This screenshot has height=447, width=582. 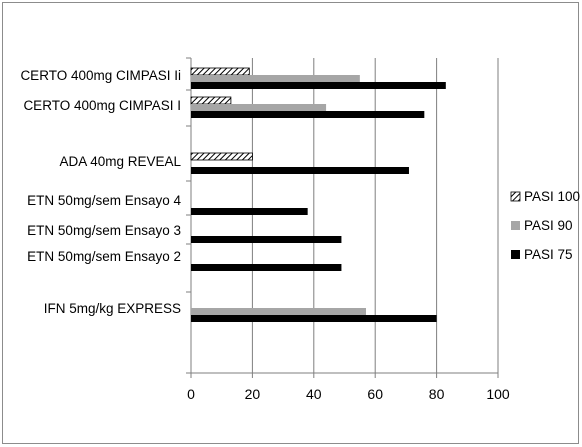 What do you see at coordinates (104, 200) in the screenshot?
I see `category-label-3: ETN 50mg/sem Ensayo 4` at bounding box center [104, 200].